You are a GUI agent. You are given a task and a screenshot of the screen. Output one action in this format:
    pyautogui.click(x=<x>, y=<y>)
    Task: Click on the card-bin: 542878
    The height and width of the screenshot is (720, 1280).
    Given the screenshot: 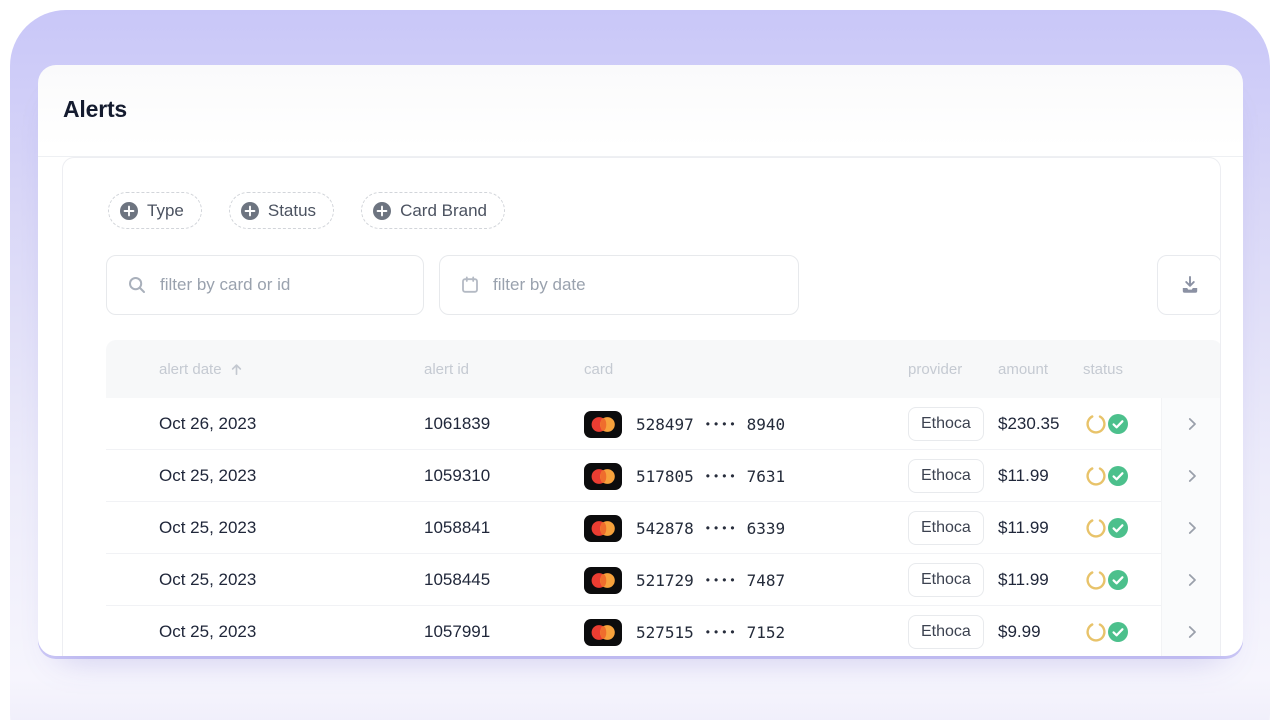 What is the action you would take?
    pyautogui.click(x=665, y=528)
    